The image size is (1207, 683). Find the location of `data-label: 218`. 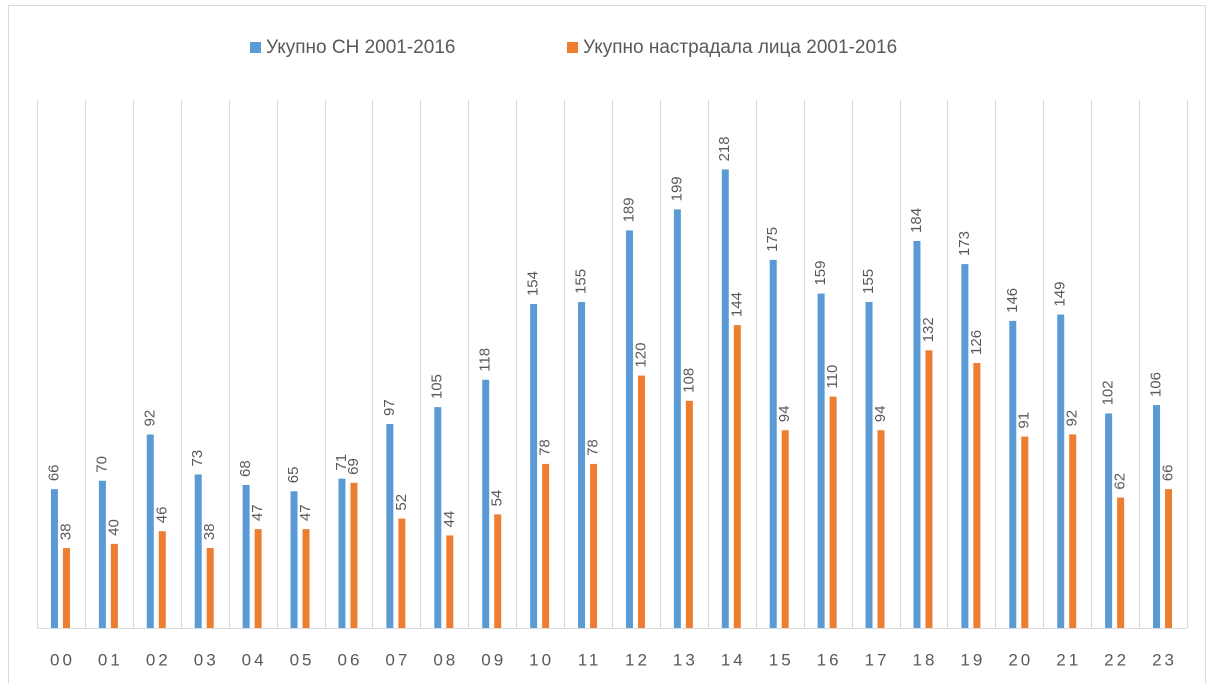

data-label: 218 is located at coordinates (724, 148).